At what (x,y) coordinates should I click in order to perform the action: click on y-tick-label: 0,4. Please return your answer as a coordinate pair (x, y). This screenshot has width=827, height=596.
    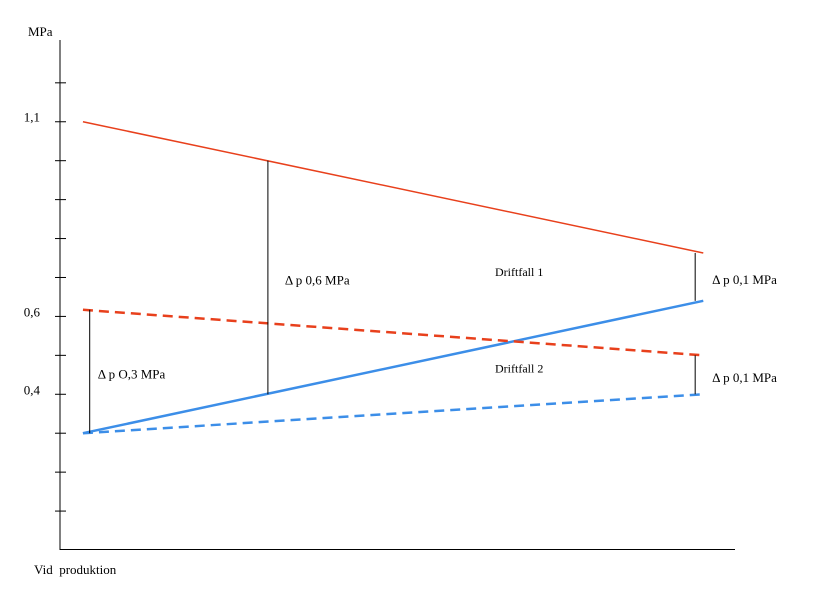
    Looking at the image, I should click on (32, 389).